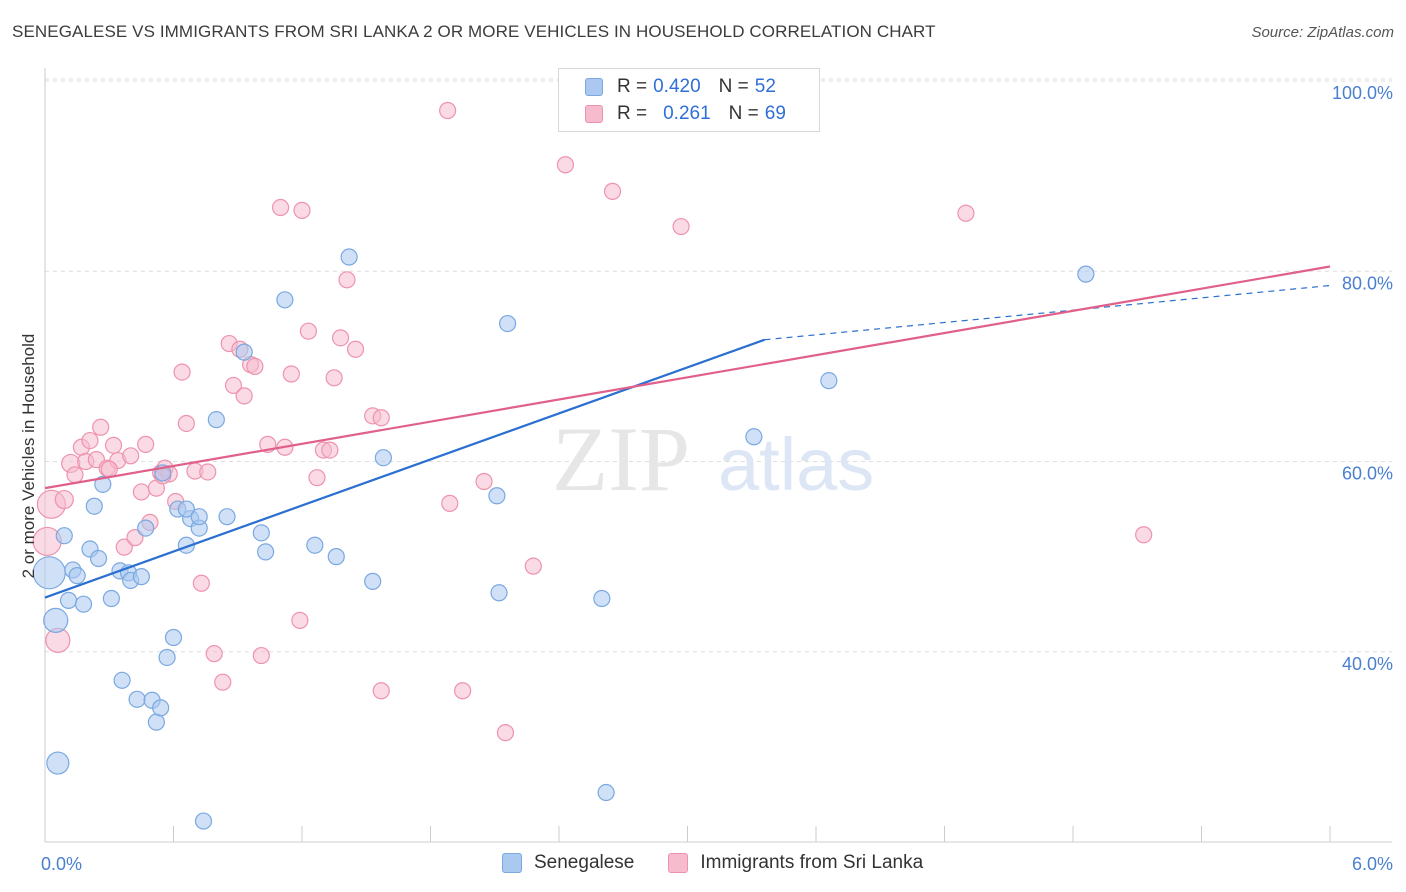  I want to click on legend-swatch-blue, so click(594, 87).